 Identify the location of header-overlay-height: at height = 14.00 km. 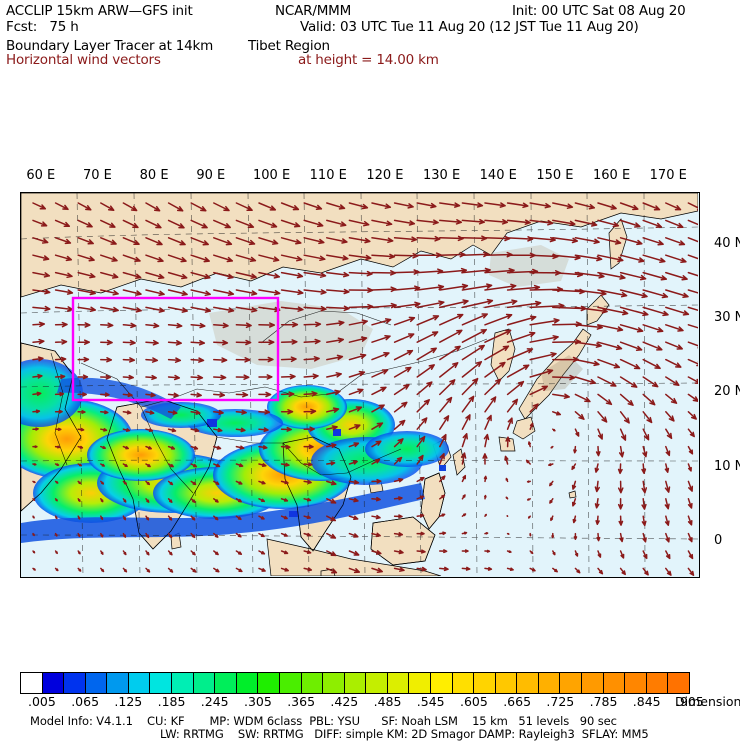
(368, 60).